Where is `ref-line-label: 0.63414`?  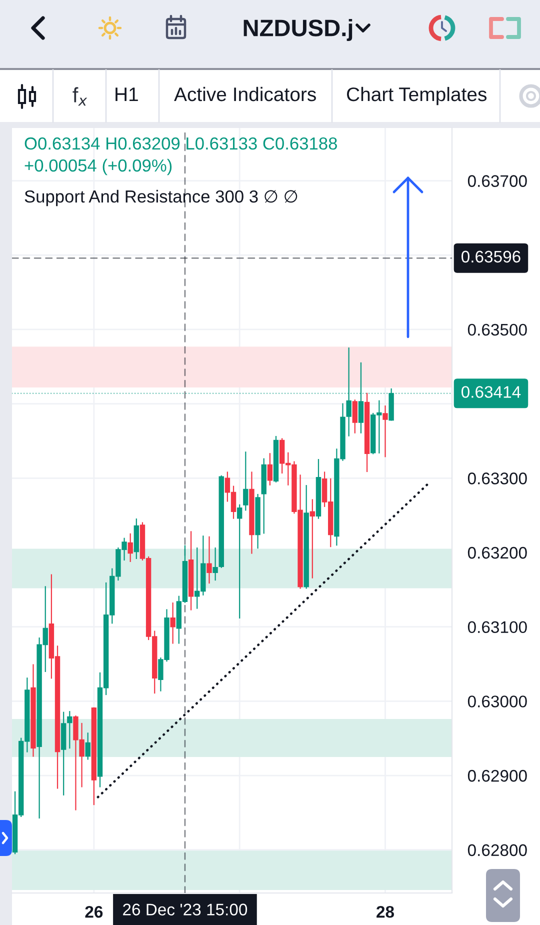
ref-line-label: 0.63414 is located at coordinates (491, 392).